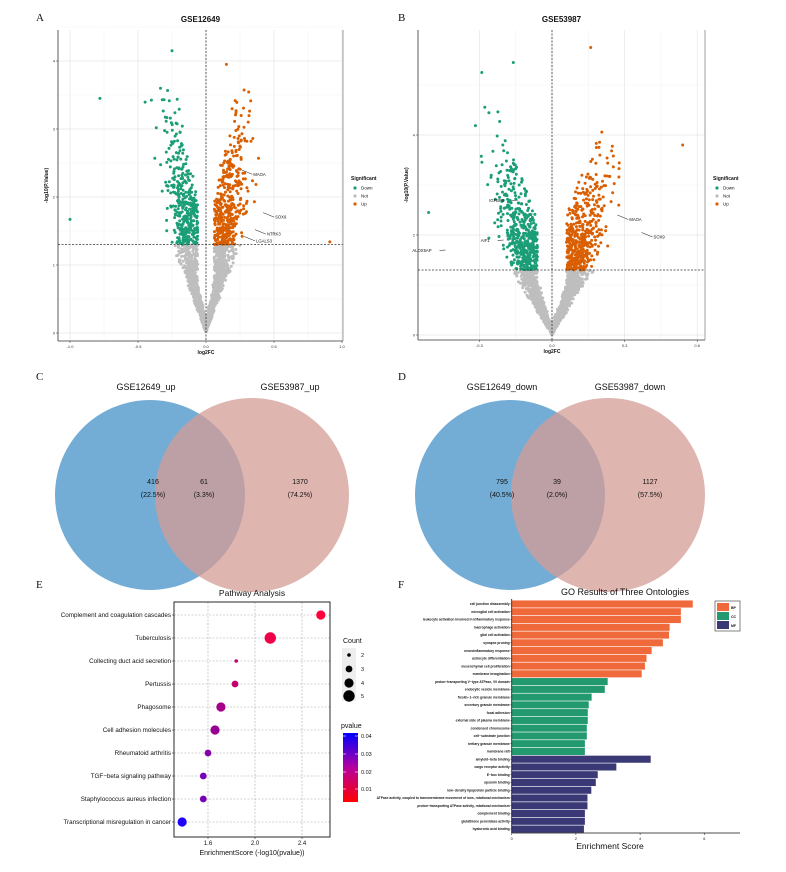  Describe the element at coordinates (200, 185) in the screenshot. I see `plot-area` at that location.